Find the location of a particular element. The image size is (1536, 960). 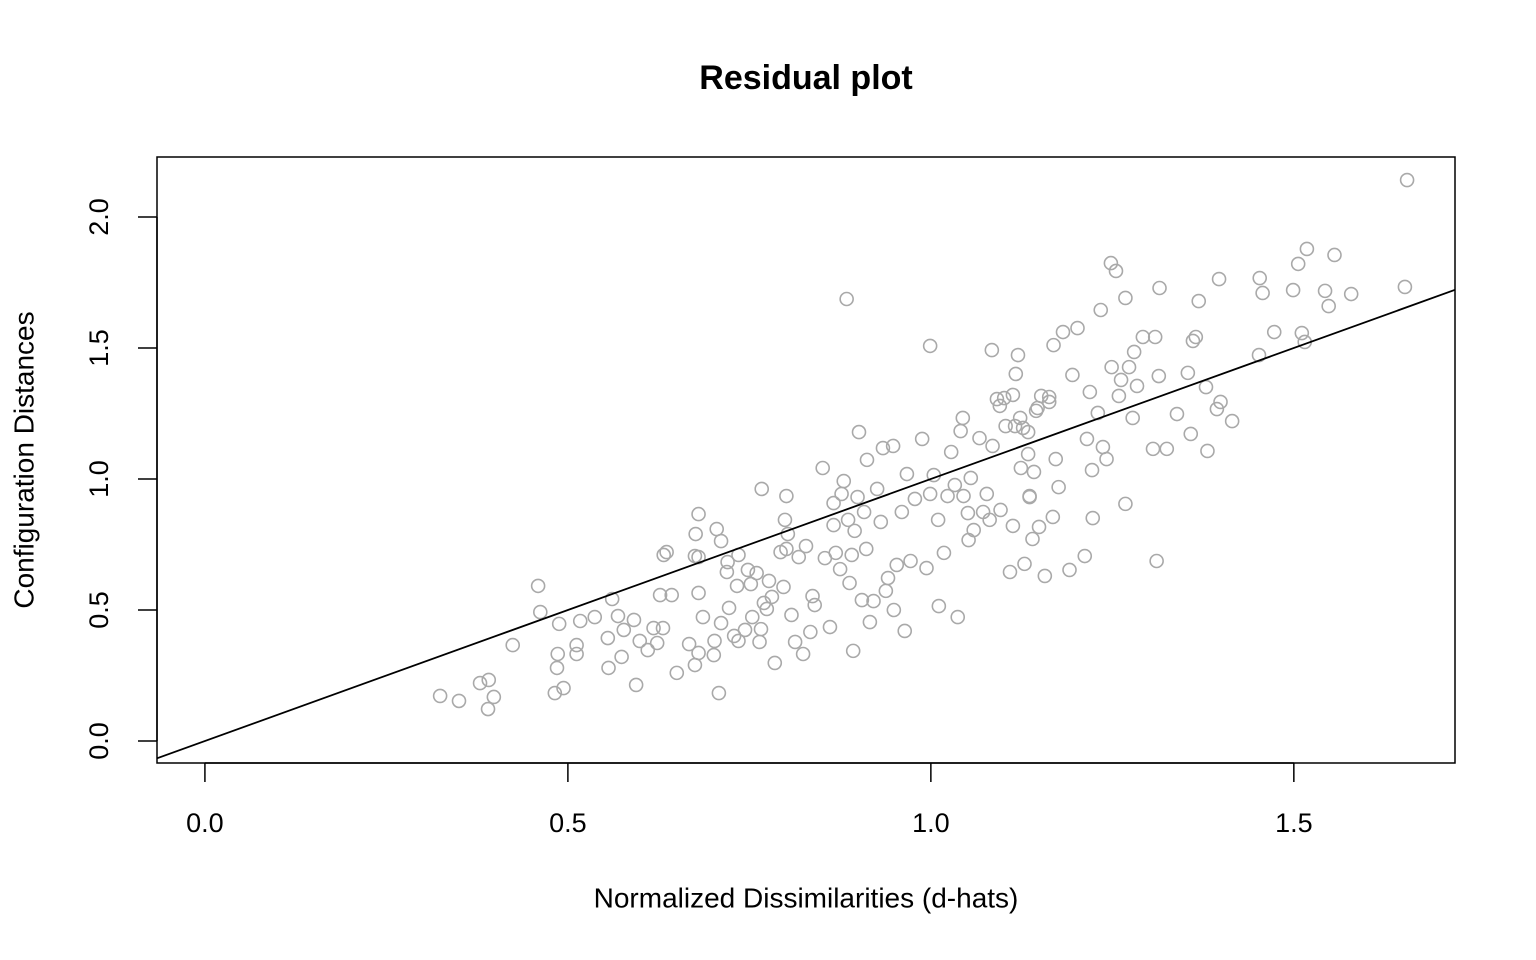

chart-title: Residual plot is located at coordinates (805, 78).